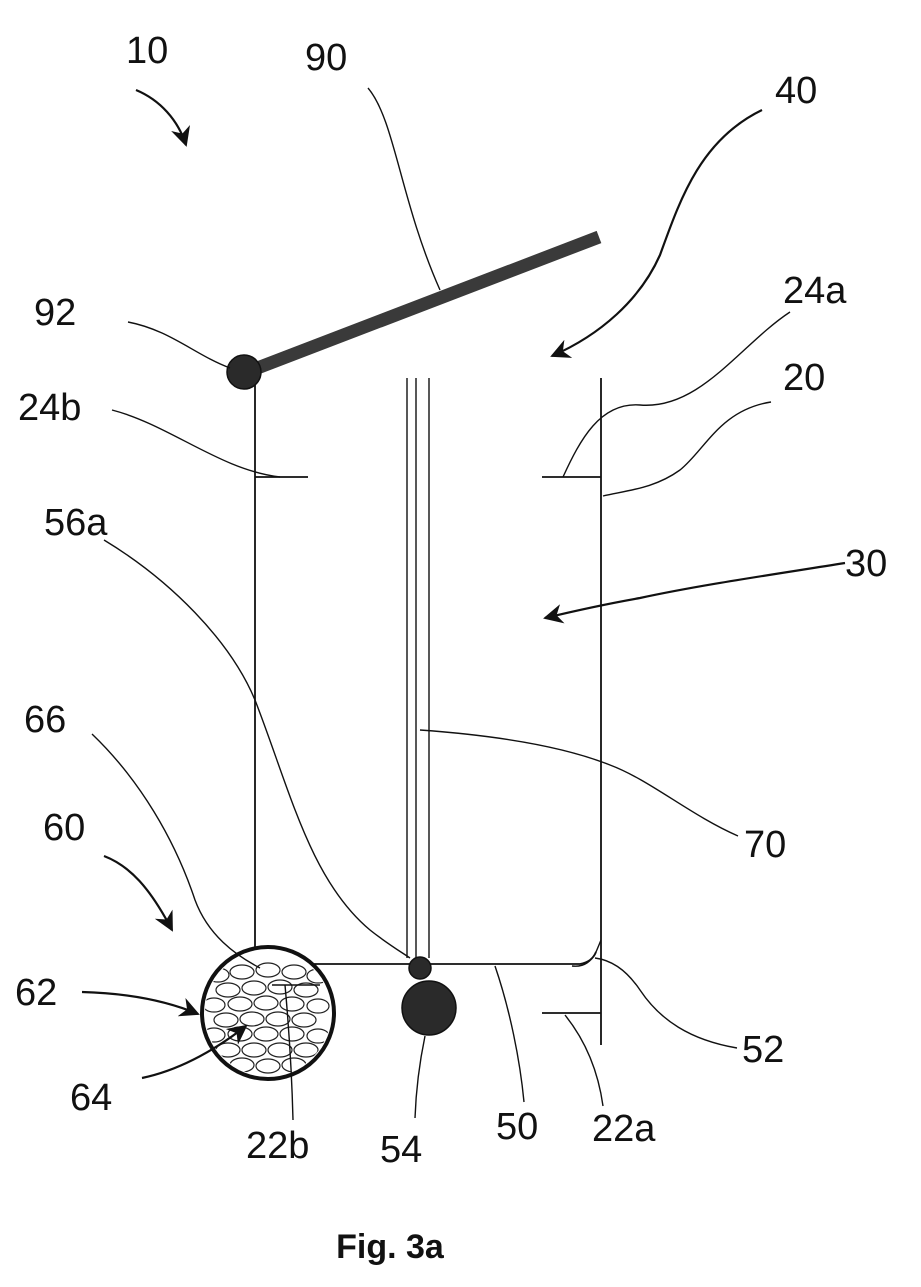 This screenshot has height=1287, width=921. What do you see at coordinates (765, 845) in the screenshot?
I see `label-70: 70` at bounding box center [765, 845].